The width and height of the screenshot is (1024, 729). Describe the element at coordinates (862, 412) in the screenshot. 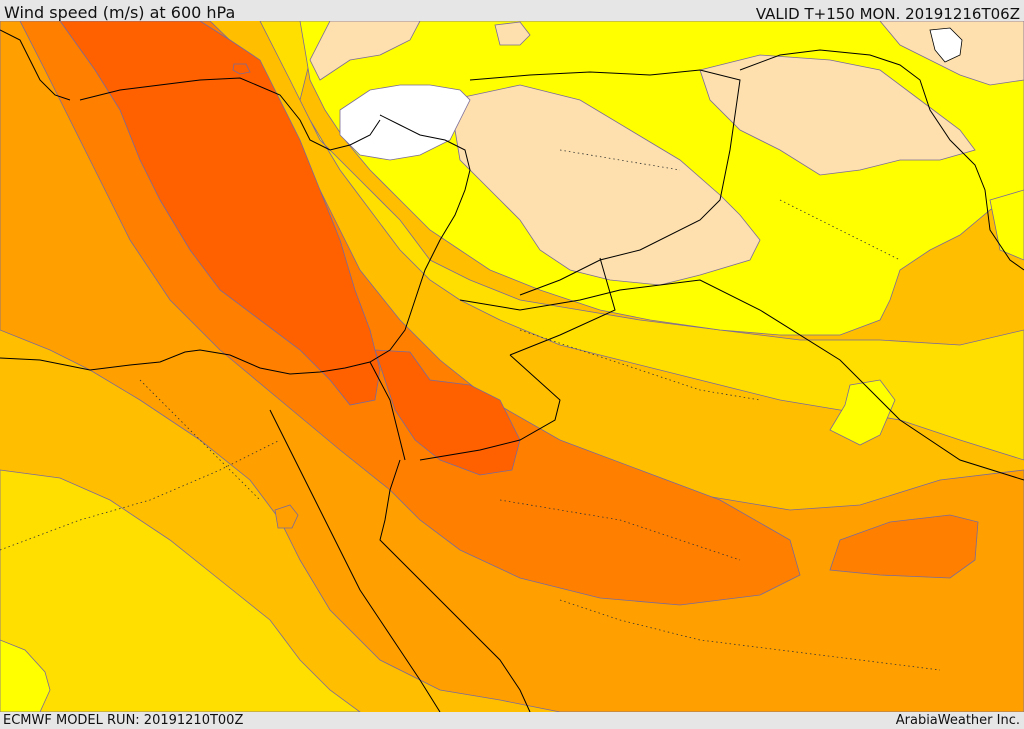

I see `band-yellow-gulf-patch` at that location.